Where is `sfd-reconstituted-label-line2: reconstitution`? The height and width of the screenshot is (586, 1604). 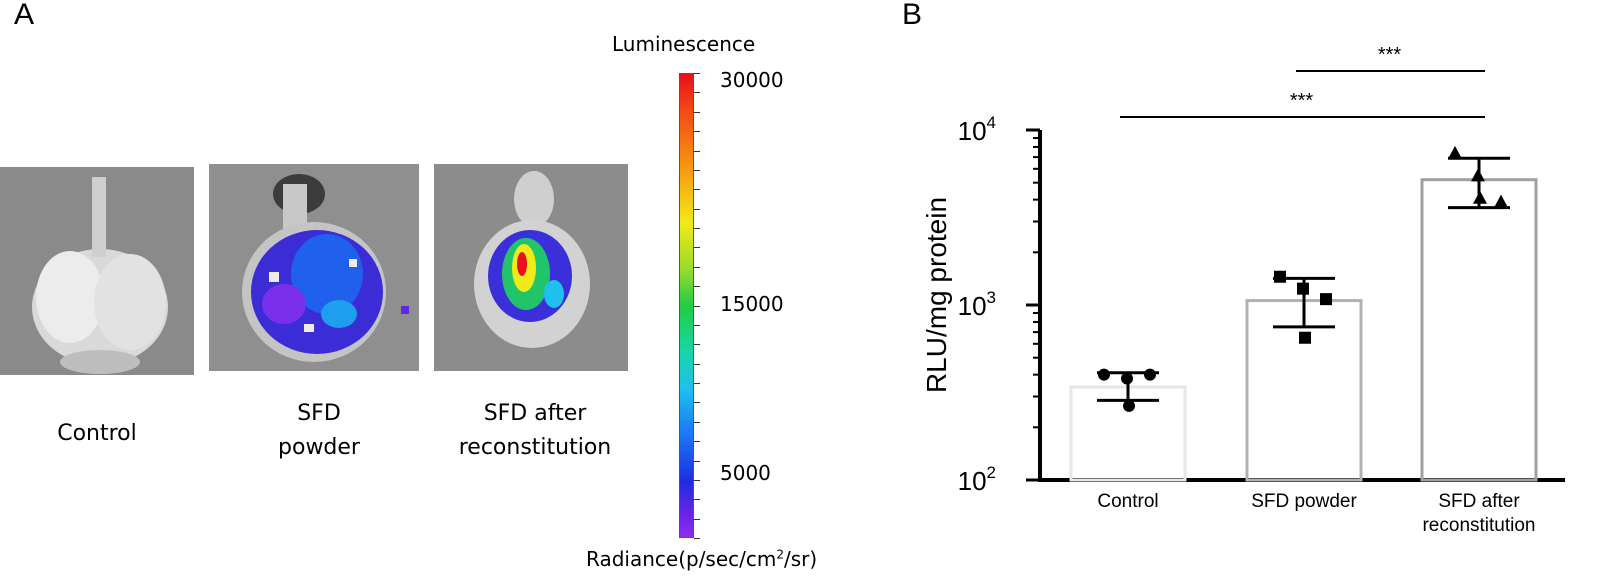
sfd-reconstituted-label-line2: reconstitution is located at coordinates (535, 447).